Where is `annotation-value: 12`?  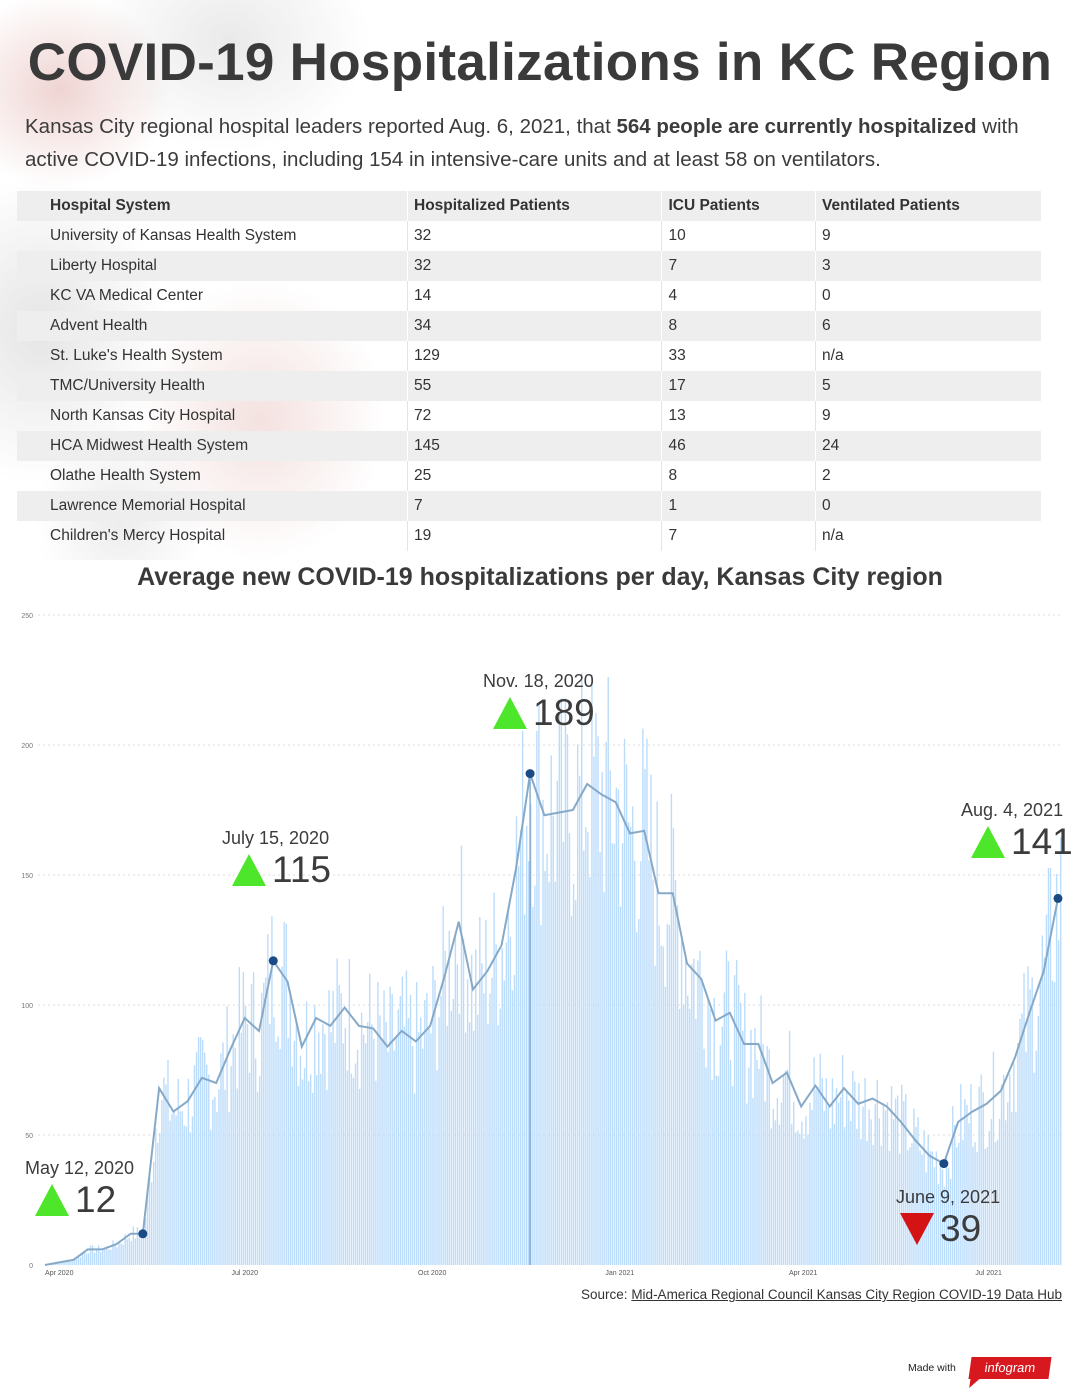
annotation-value: 12 is located at coordinates (96, 1199).